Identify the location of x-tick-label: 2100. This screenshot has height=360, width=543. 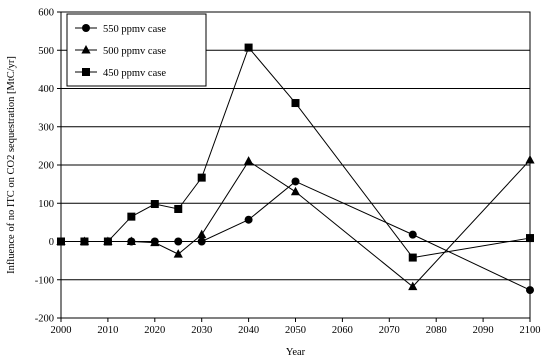
(530, 330).